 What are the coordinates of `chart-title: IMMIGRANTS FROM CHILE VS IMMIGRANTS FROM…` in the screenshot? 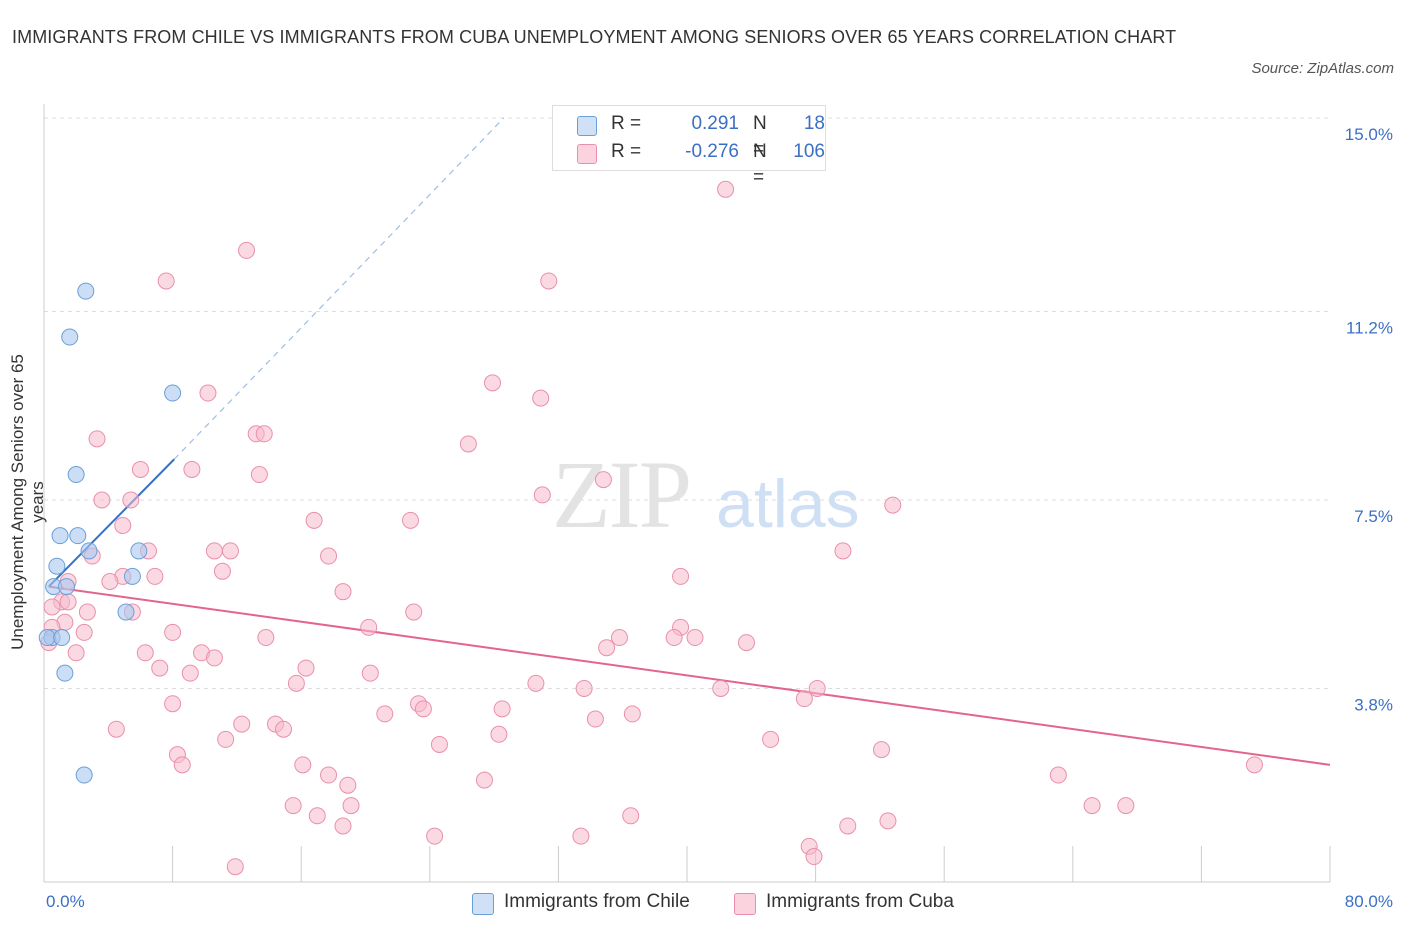 It's located at (594, 37).